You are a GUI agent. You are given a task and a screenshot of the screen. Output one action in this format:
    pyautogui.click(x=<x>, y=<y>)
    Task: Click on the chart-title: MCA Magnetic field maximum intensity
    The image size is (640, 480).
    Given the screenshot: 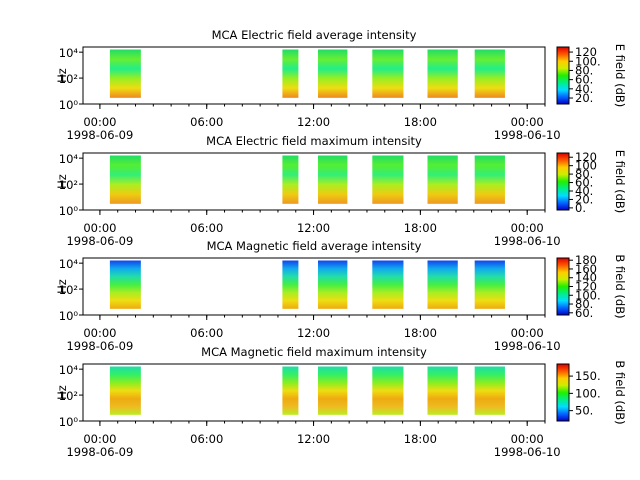 What is the action you would take?
    pyautogui.click(x=314, y=352)
    